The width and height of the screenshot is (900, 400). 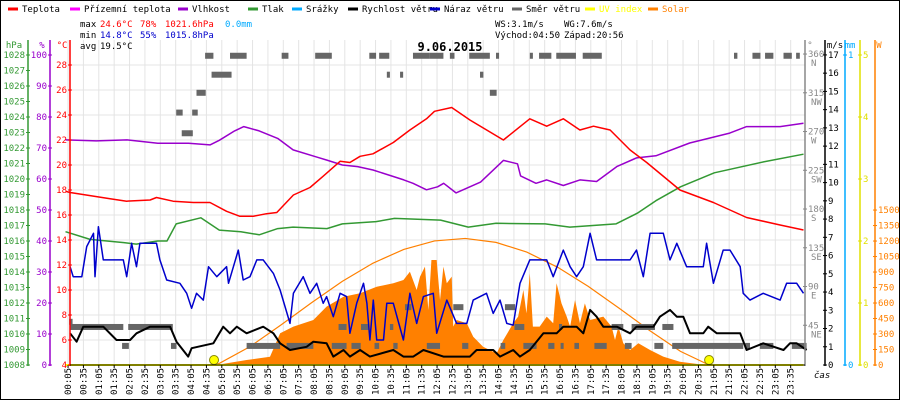 What do you see at coordinates (833, 56) in the screenshot?
I see `wind-axis-tick-label: 17` at bounding box center [833, 56].